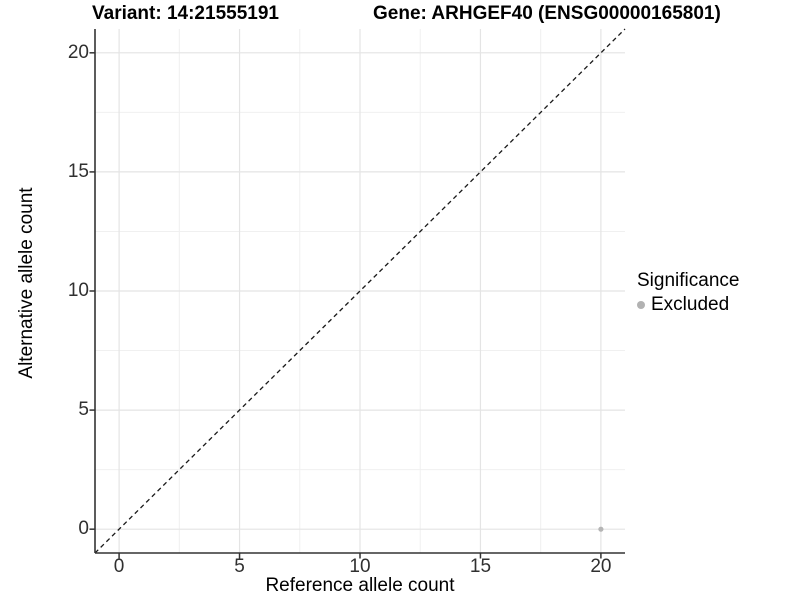  What do you see at coordinates (601, 566) in the screenshot?
I see `x-tick-label: 20` at bounding box center [601, 566].